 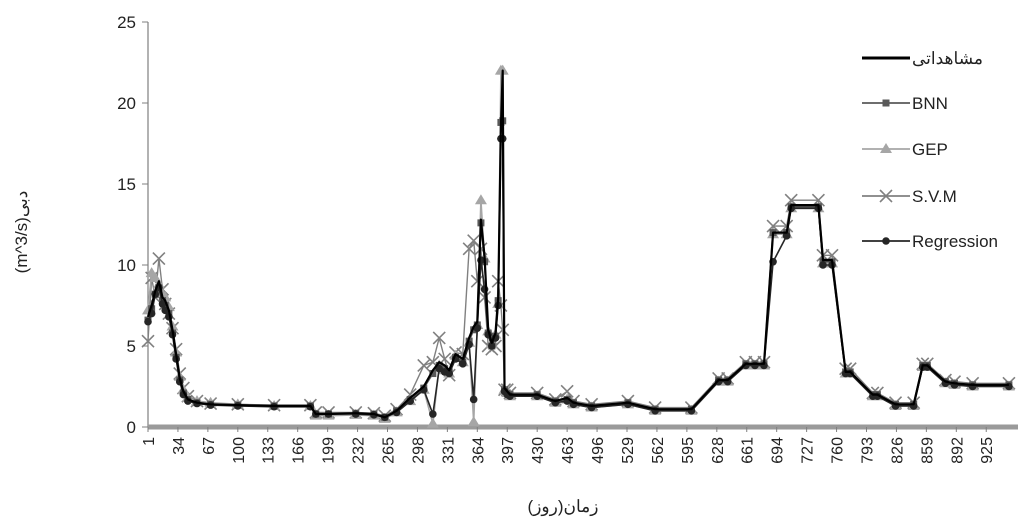 What do you see at coordinates (149, 441) in the screenshot?
I see `x-tick-label: 1` at bounding box center [149, 441].